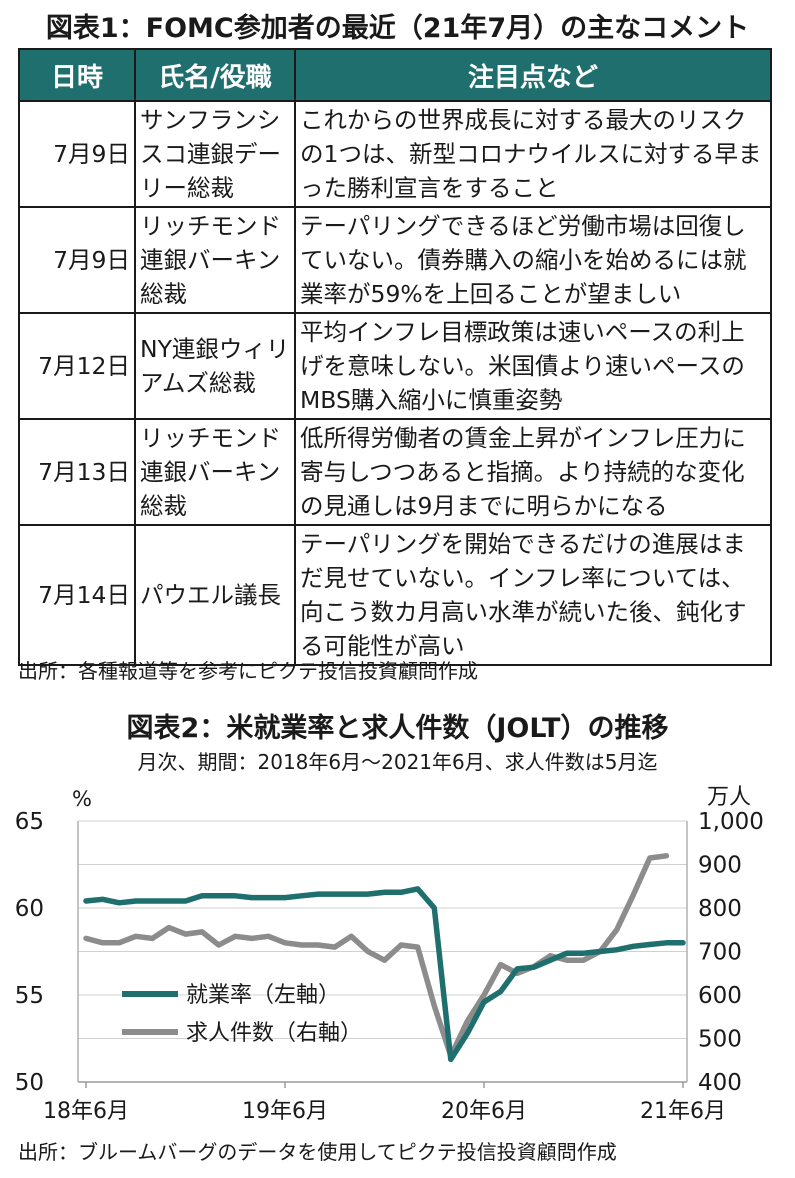 This screenshot has height=1178, width=795. I want to click on row-name: NY連銀ウィリアムズ総裁, so click(215, 366).